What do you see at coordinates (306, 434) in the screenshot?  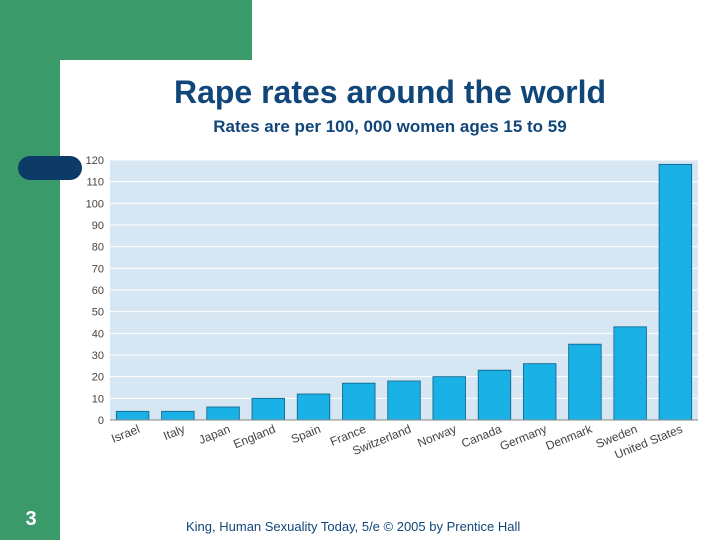 I see `x-tick-label: Spain` at bounding box center [306, 434].